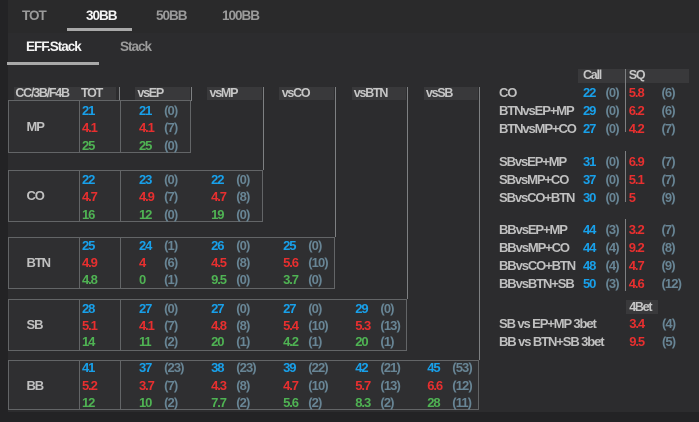 The width and height of the screenshot is (699, 422). What do you see at coordinates (589, 284) in the screenshot?
I see `squeeze-call-value: 50` at bounding box center [589, 284].